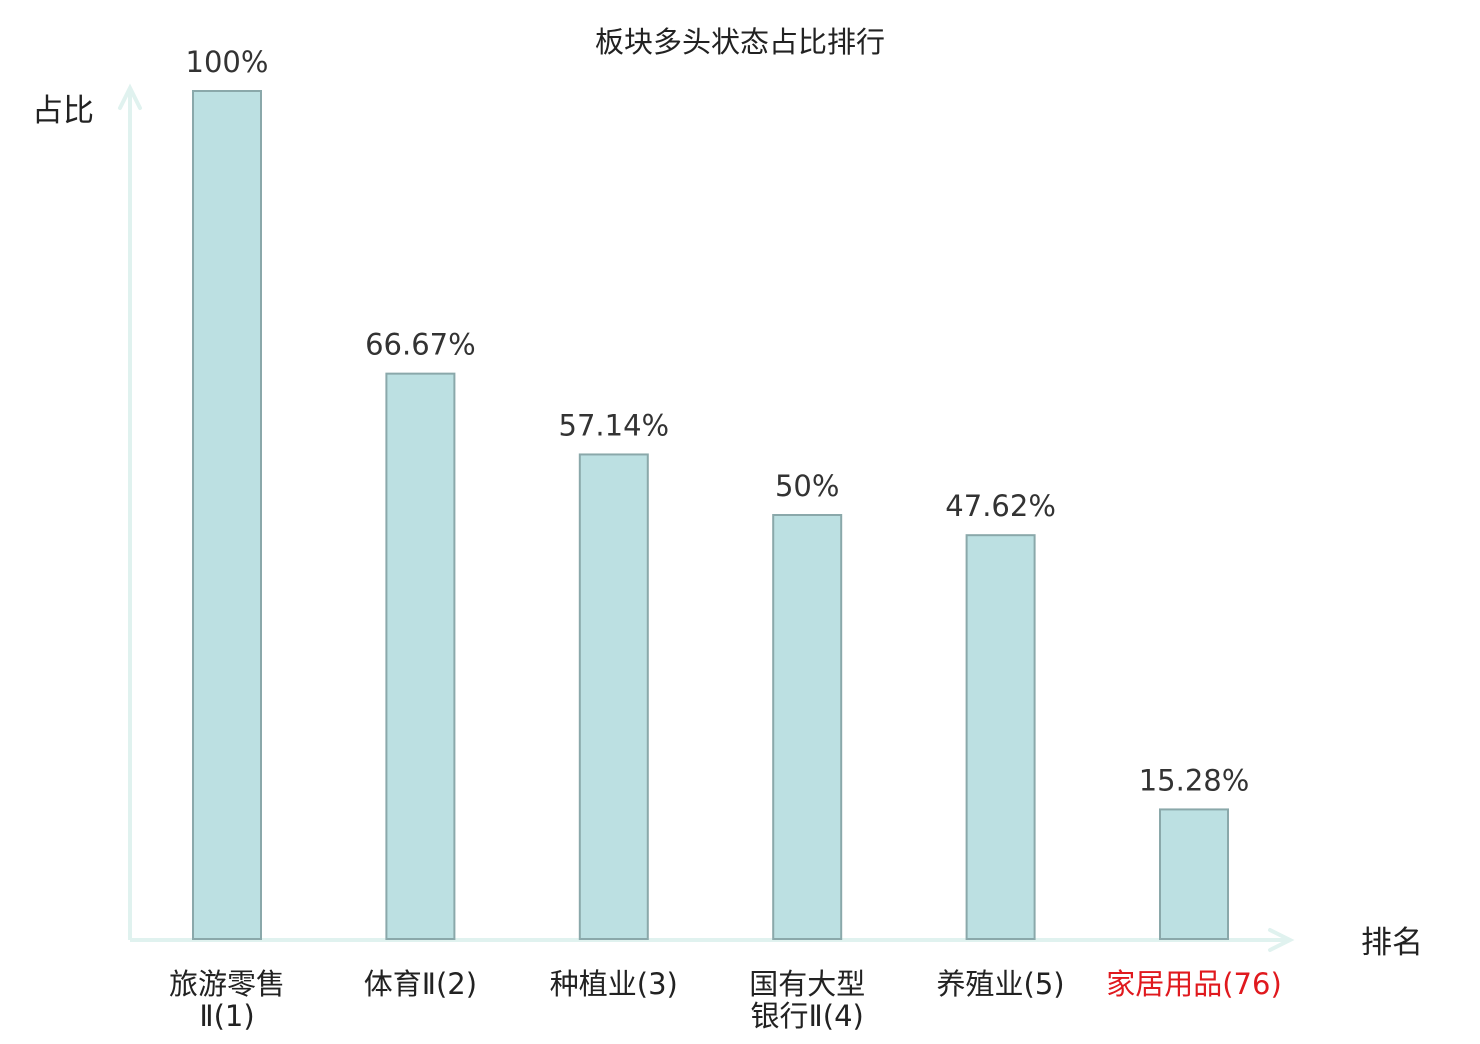  Describe the element at coordinates (807, 1016) in the screenshot. I see `tick-label: 银行Ⅱ(4)` at that location.